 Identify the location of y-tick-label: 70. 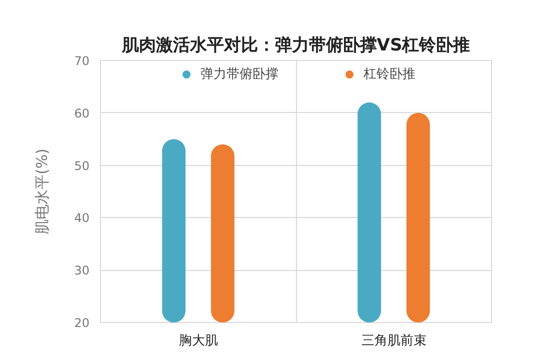
(82, 61).